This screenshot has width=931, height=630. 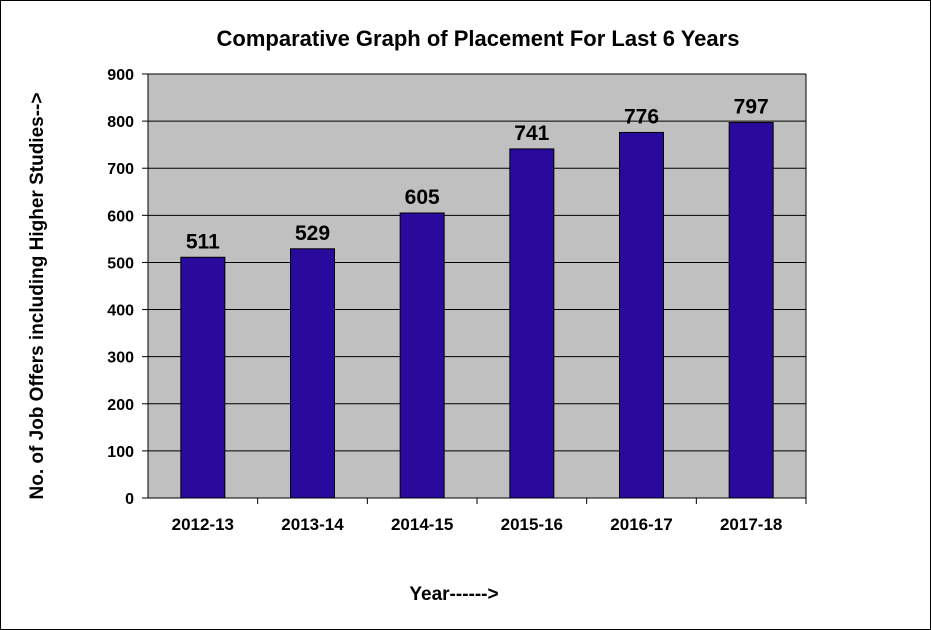 I want to click on x-tick-label: 2015-16, so click(x=532, y=524).